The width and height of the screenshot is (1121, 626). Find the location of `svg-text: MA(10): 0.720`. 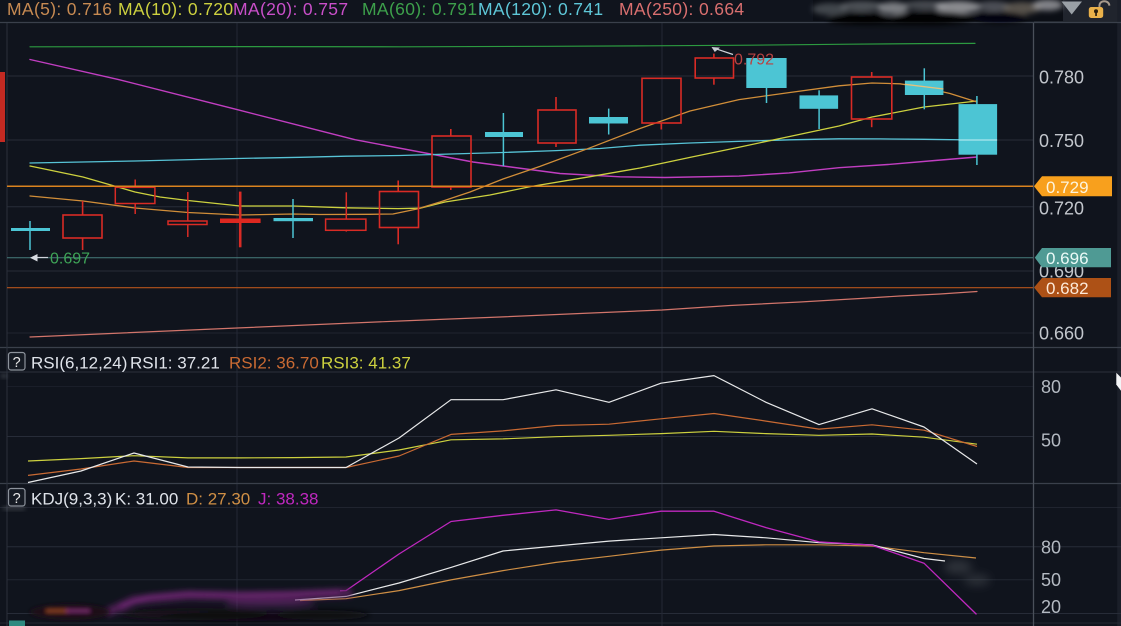

svg-text: MA(10): 0.720 is located at coordinates (175, 9).